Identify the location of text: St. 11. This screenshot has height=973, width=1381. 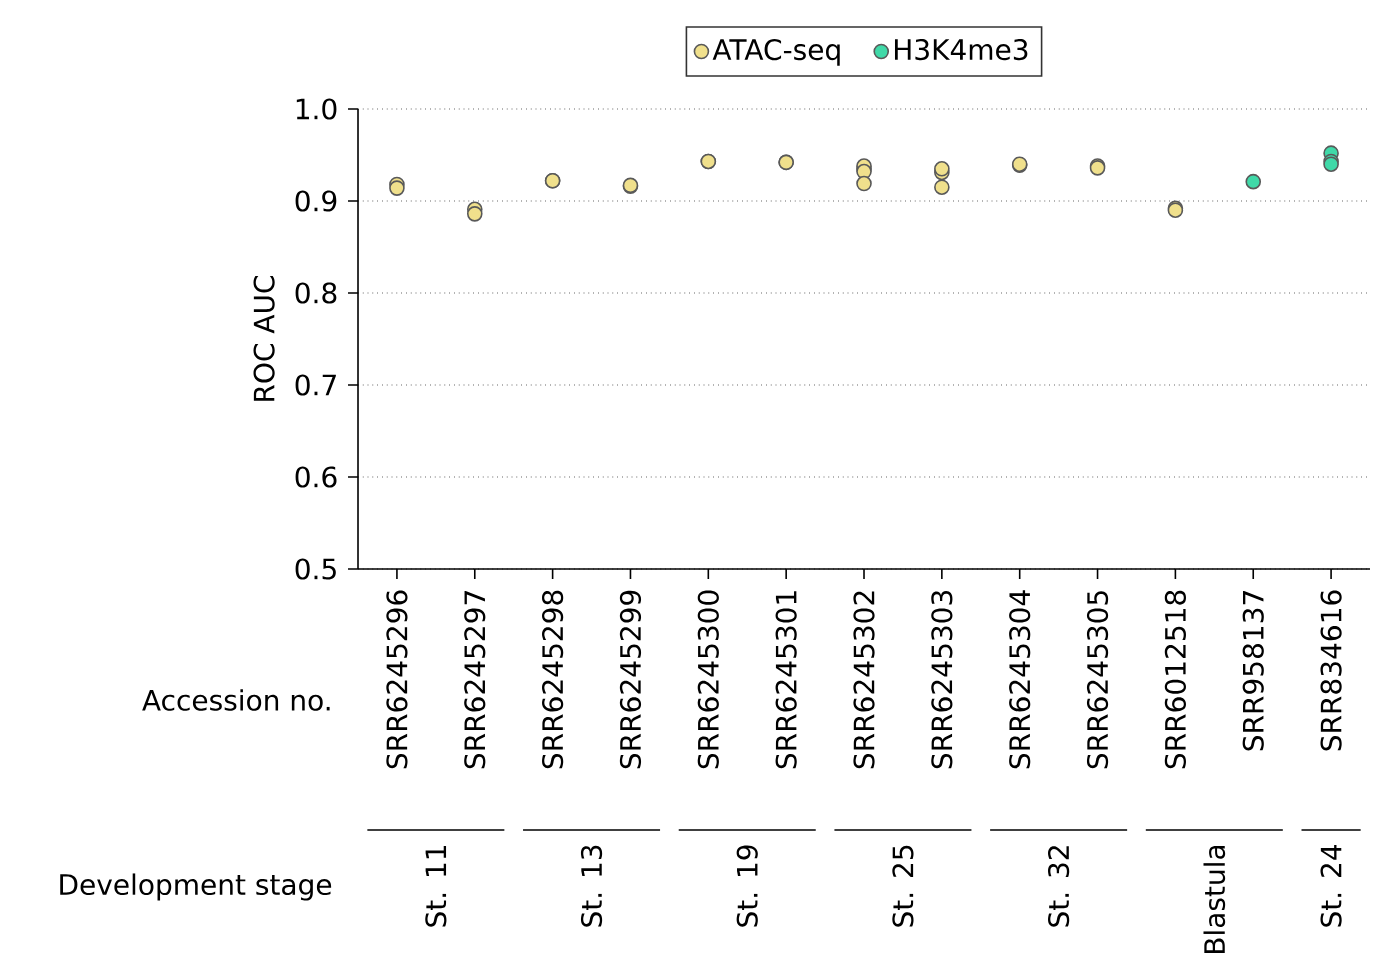
(436, 886).